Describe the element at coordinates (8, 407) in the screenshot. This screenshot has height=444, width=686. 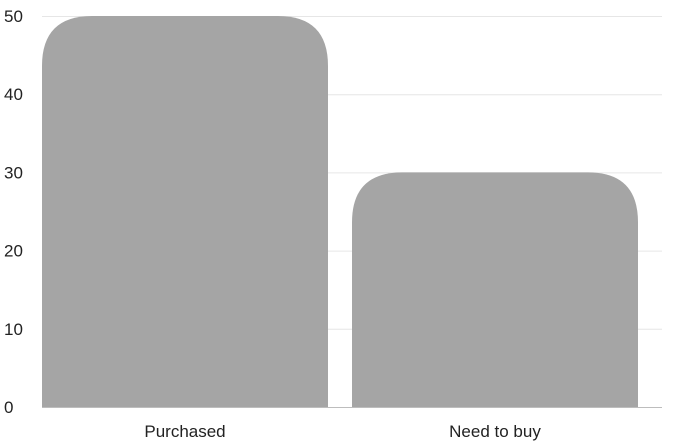
I see `y-tick-label: 0` at that location.